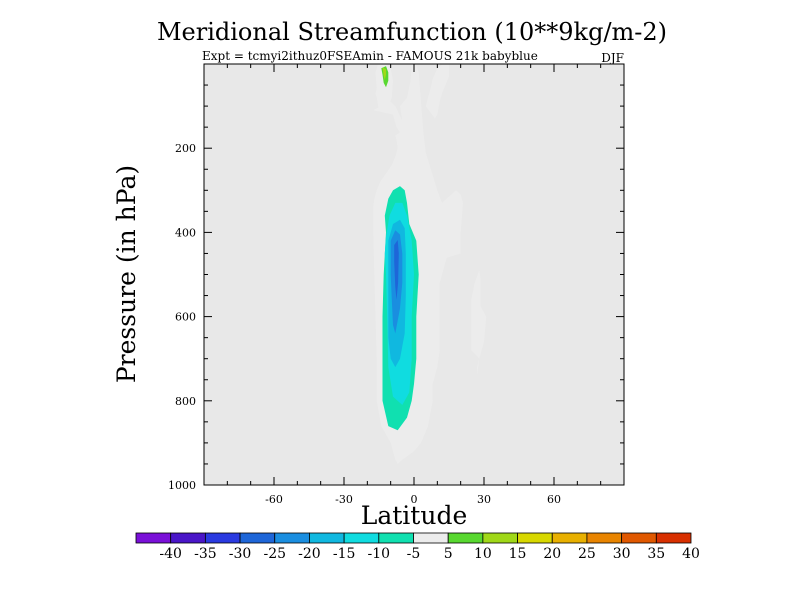 This screenshot has width=800, height=600. What do you see at coordinates (554, 499) in the screenshot?
I see `x-tick-label: 60` at bounding box center [554, 499].